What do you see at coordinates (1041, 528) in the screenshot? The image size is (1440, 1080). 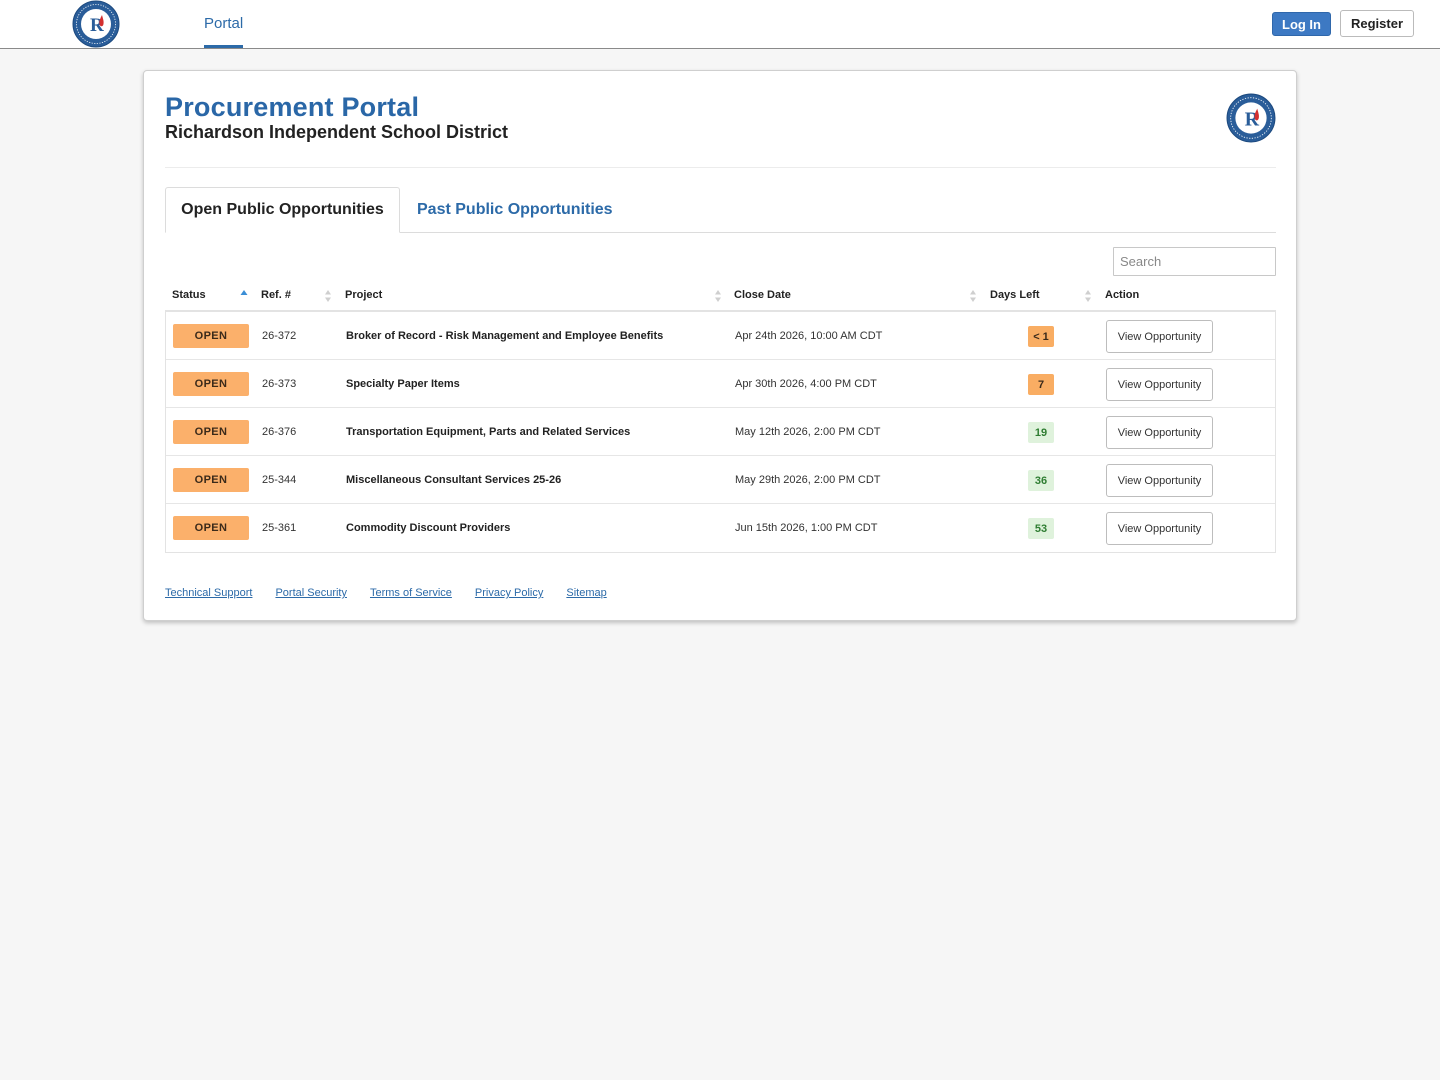 I see `days-left-badge: 53` at bounding box center [1041, 528].